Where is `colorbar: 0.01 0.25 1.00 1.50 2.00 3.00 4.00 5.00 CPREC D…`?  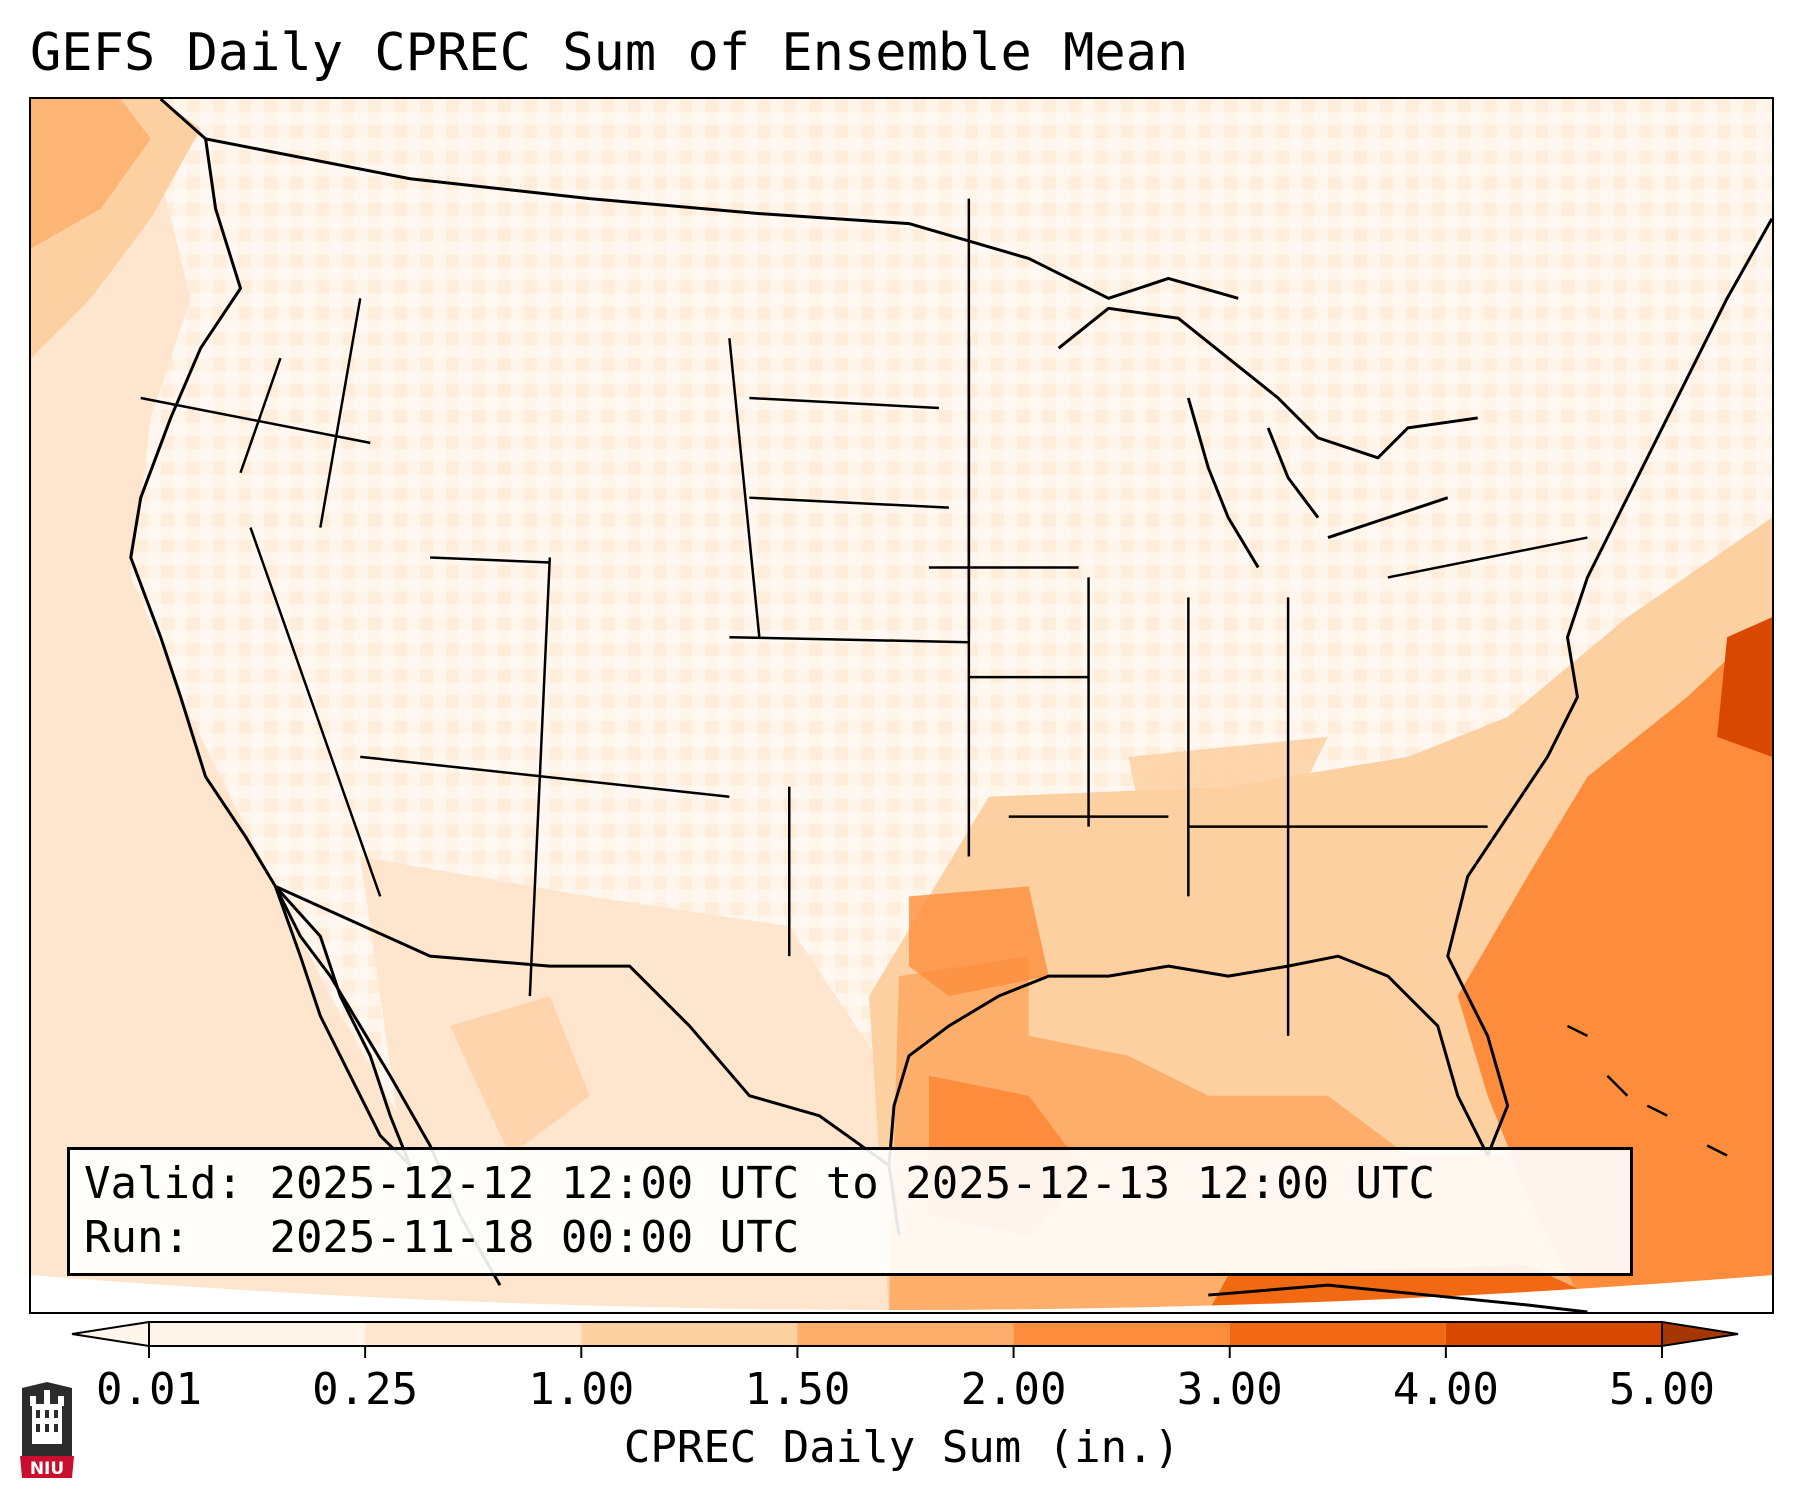
colorbar: 0.01 0.25 1.00 1.50 2.00 3.00 4.00 5.00 CPREC D… is located at coordinates (905, 1396).